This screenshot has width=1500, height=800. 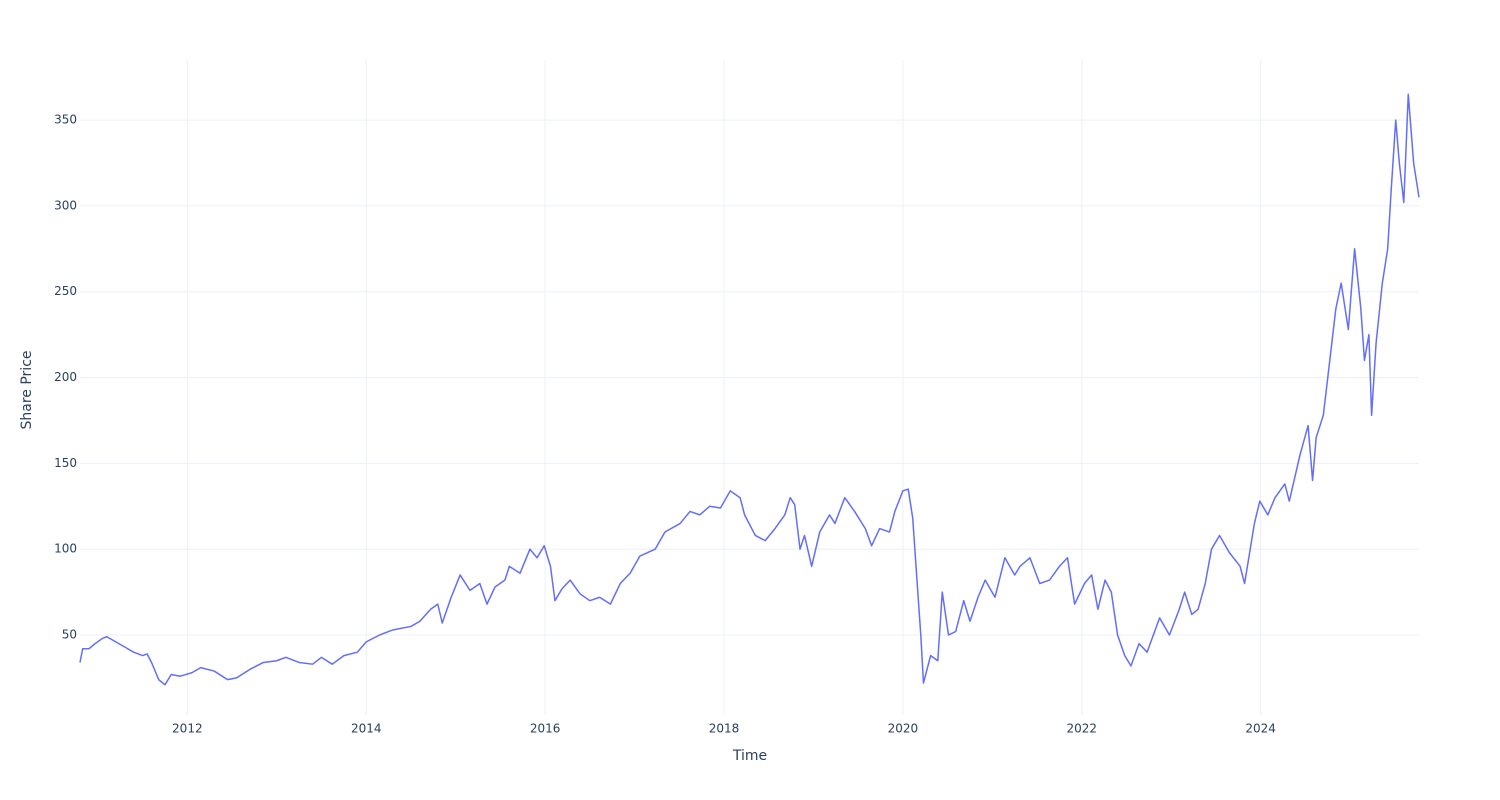 I want to click on x-tick-label: 2020, so click(x=903, y=729).